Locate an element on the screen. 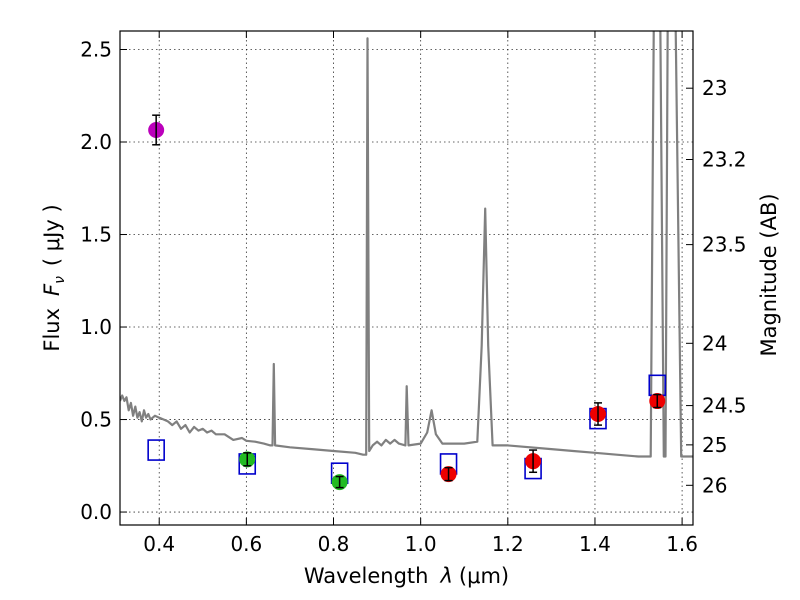 The width and height of the screenshot is (800, 600). y2-tick-label: 23.5 is located at coordinates (724, 245).